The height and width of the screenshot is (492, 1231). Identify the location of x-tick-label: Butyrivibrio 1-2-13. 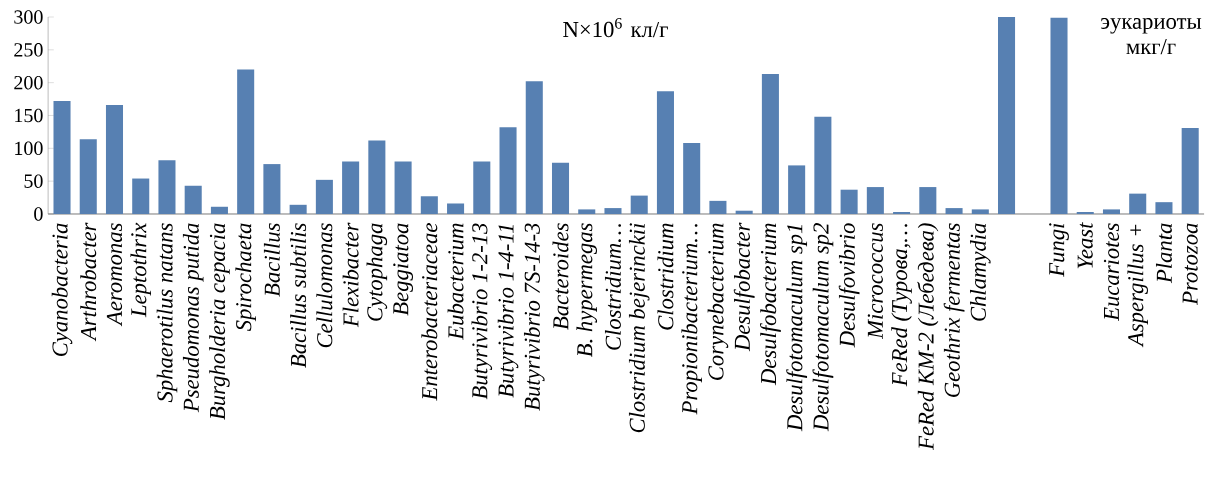
(482, 311).